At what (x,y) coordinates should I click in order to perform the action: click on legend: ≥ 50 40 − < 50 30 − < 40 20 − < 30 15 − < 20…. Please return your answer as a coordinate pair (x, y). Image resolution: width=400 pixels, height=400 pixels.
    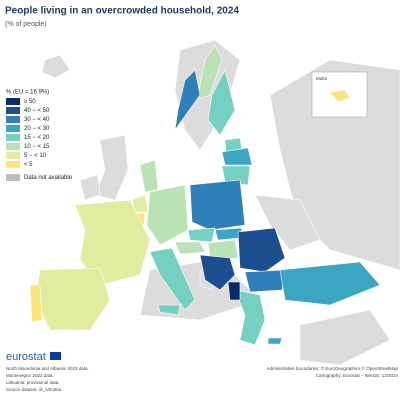
    Looking at the image, I should click on (39, 139).